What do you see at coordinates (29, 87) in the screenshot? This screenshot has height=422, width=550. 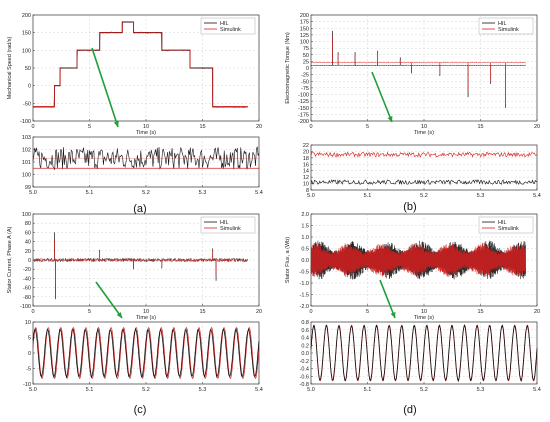 I see `a-main-ytick-label: 0` at bounding box center [29, 87].